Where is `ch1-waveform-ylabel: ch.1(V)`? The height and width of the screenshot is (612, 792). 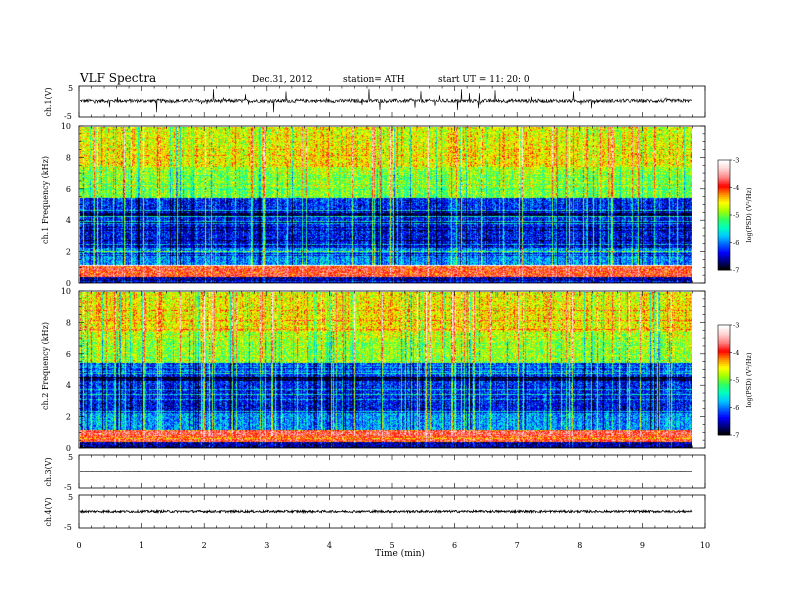
ch1-waveform-ylabel: ch.1(V) is located at coordinates (48, 101).